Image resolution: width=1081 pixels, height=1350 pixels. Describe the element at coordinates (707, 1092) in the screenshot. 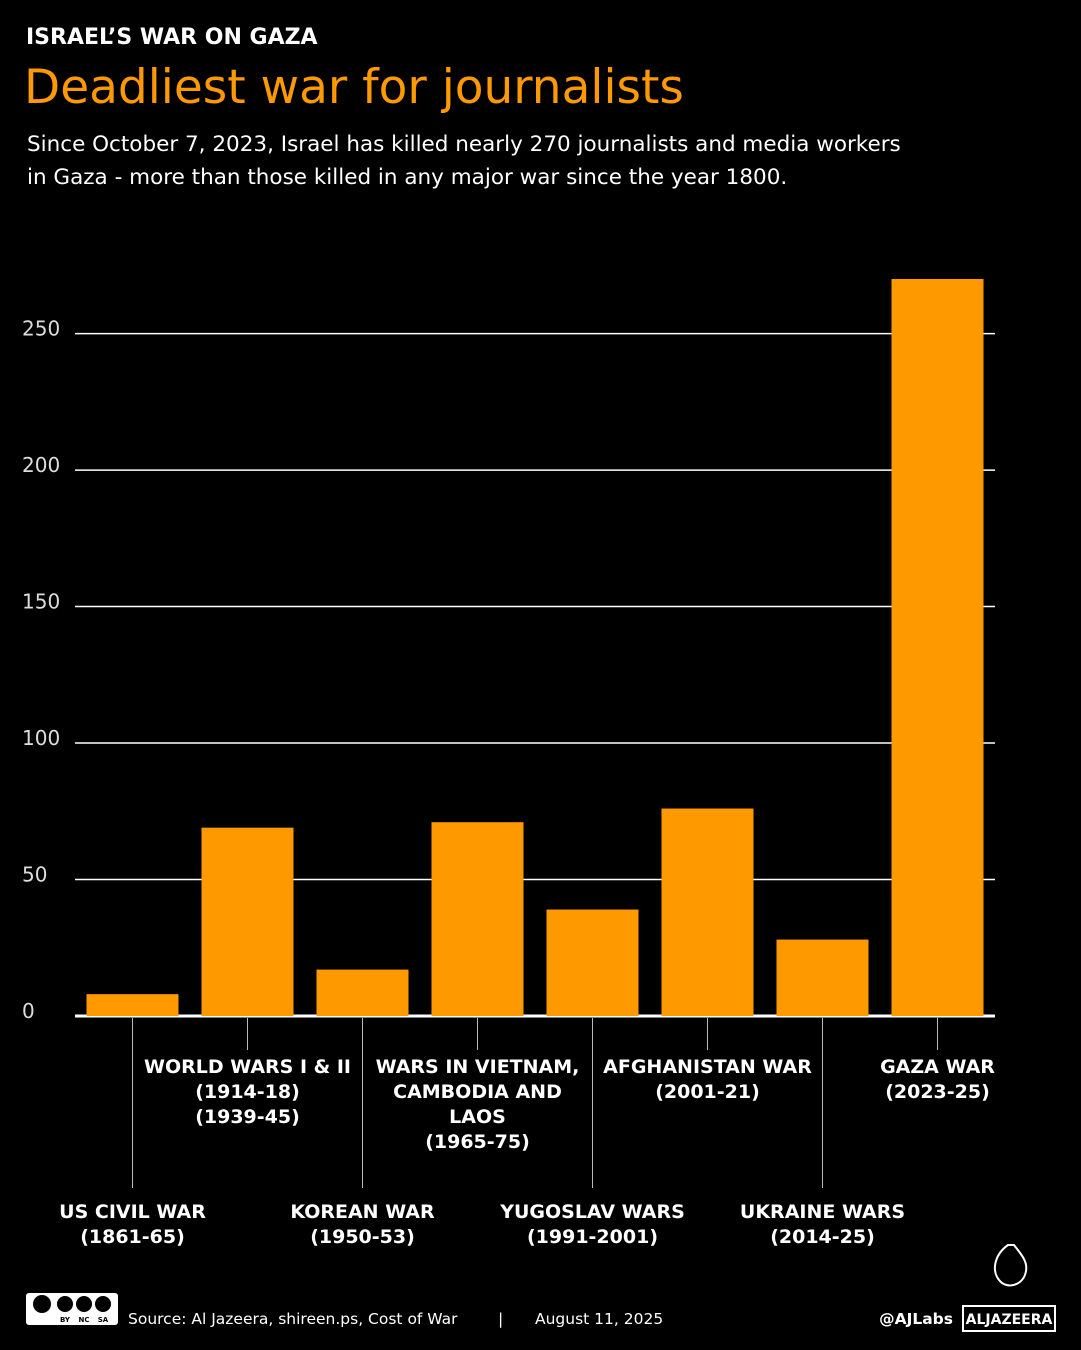

I see `x-tick-label: (2001-21)` at that location.